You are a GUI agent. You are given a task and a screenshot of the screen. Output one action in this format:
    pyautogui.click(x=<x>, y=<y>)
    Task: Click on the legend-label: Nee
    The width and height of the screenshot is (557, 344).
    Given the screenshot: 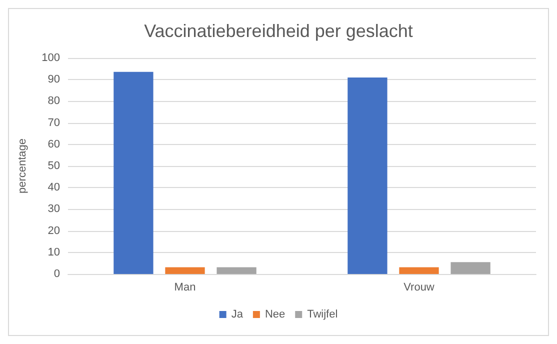 What is the action you would take?
    pyautogui.click(x=275, y=314)
    